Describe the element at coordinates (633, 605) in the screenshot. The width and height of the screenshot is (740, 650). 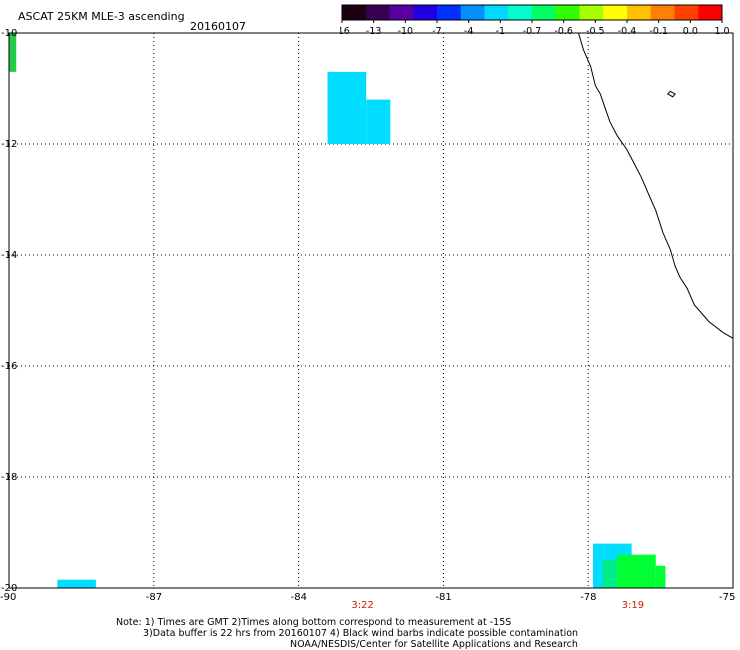
I see `pass-time-label: 3:19` at that location.